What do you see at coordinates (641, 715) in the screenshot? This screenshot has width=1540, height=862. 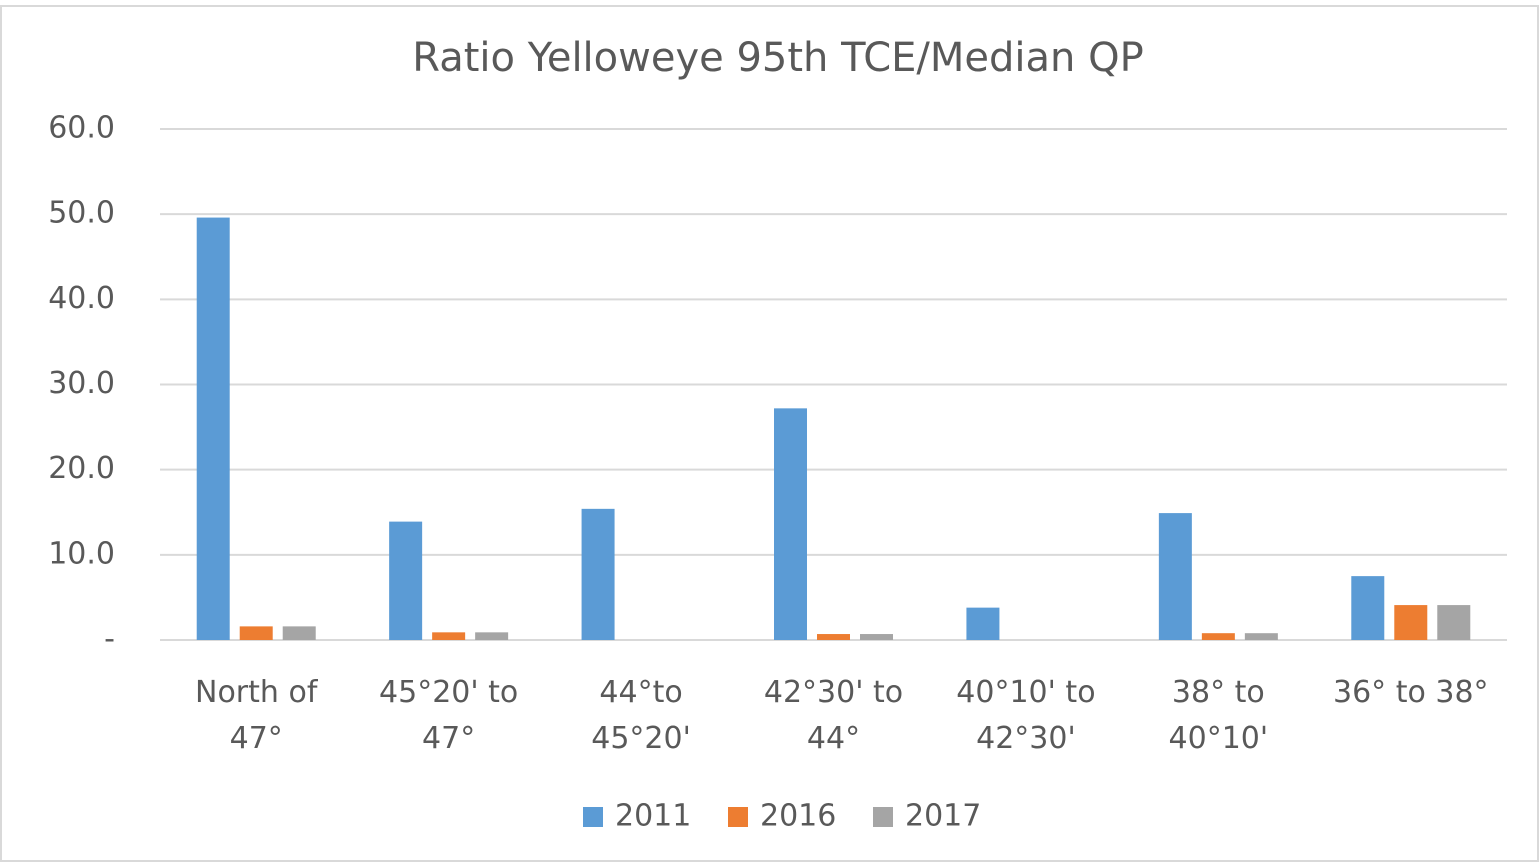 I see `x-tick-label: 44°to 45°20'` at bounding box center [641, 715].